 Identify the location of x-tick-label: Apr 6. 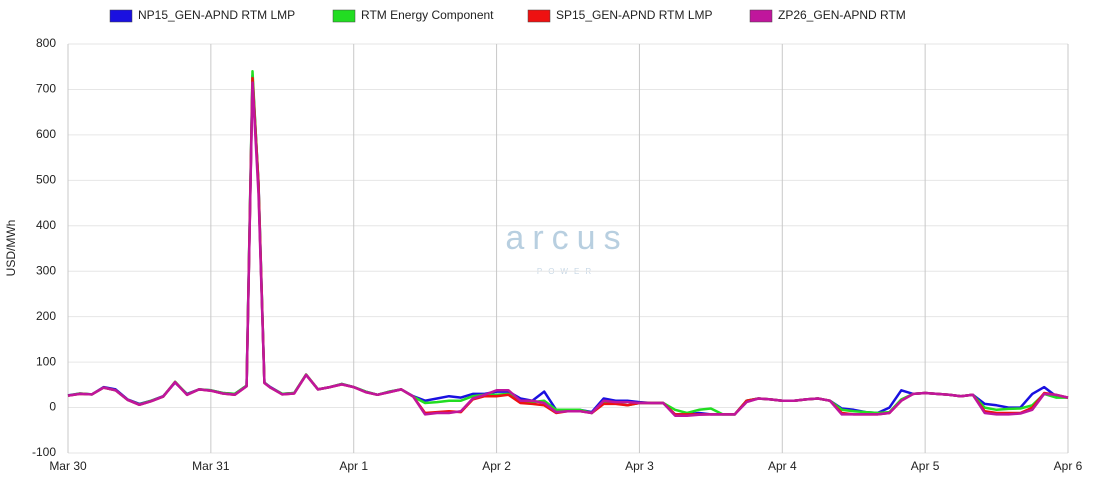
(1068, 466).